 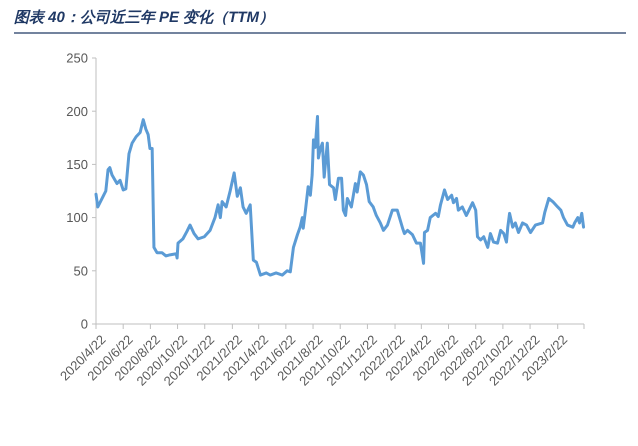 I want to click on y-tick-label: 150, so click(x=77, y=164).